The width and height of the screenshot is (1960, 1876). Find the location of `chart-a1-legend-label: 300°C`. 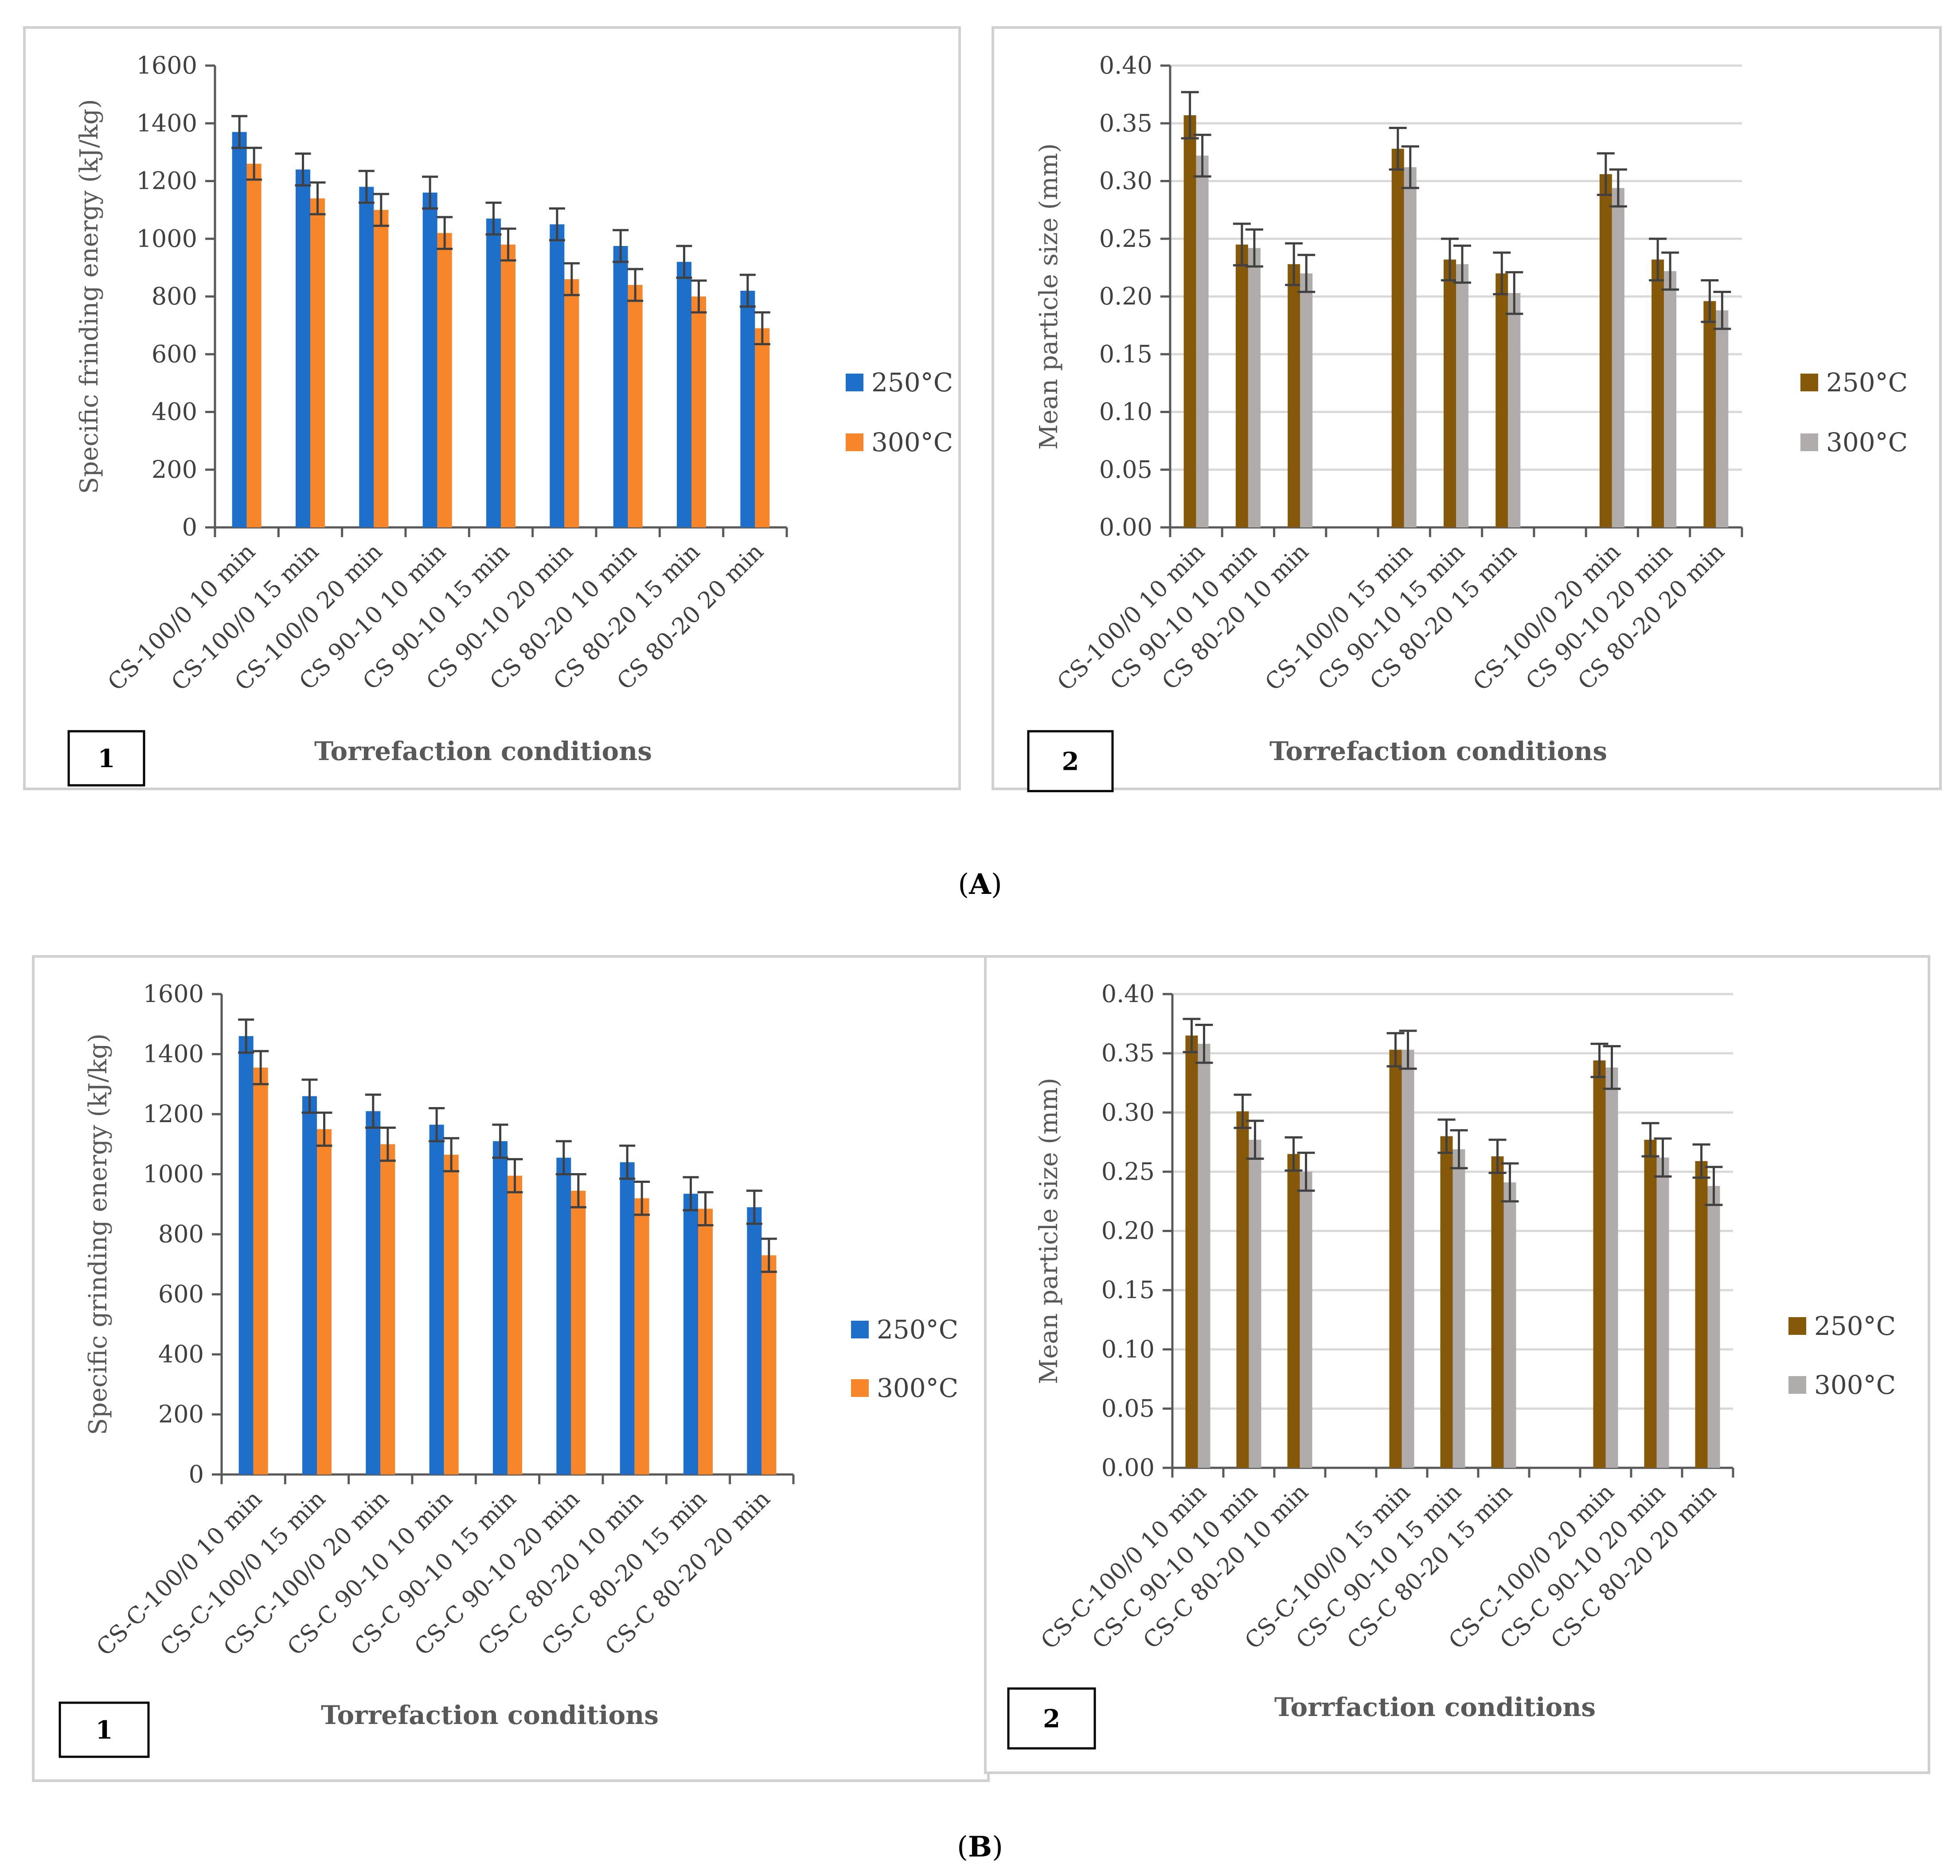

chart-a1-legend-label: 300°C is located at coordinates (912, 442).